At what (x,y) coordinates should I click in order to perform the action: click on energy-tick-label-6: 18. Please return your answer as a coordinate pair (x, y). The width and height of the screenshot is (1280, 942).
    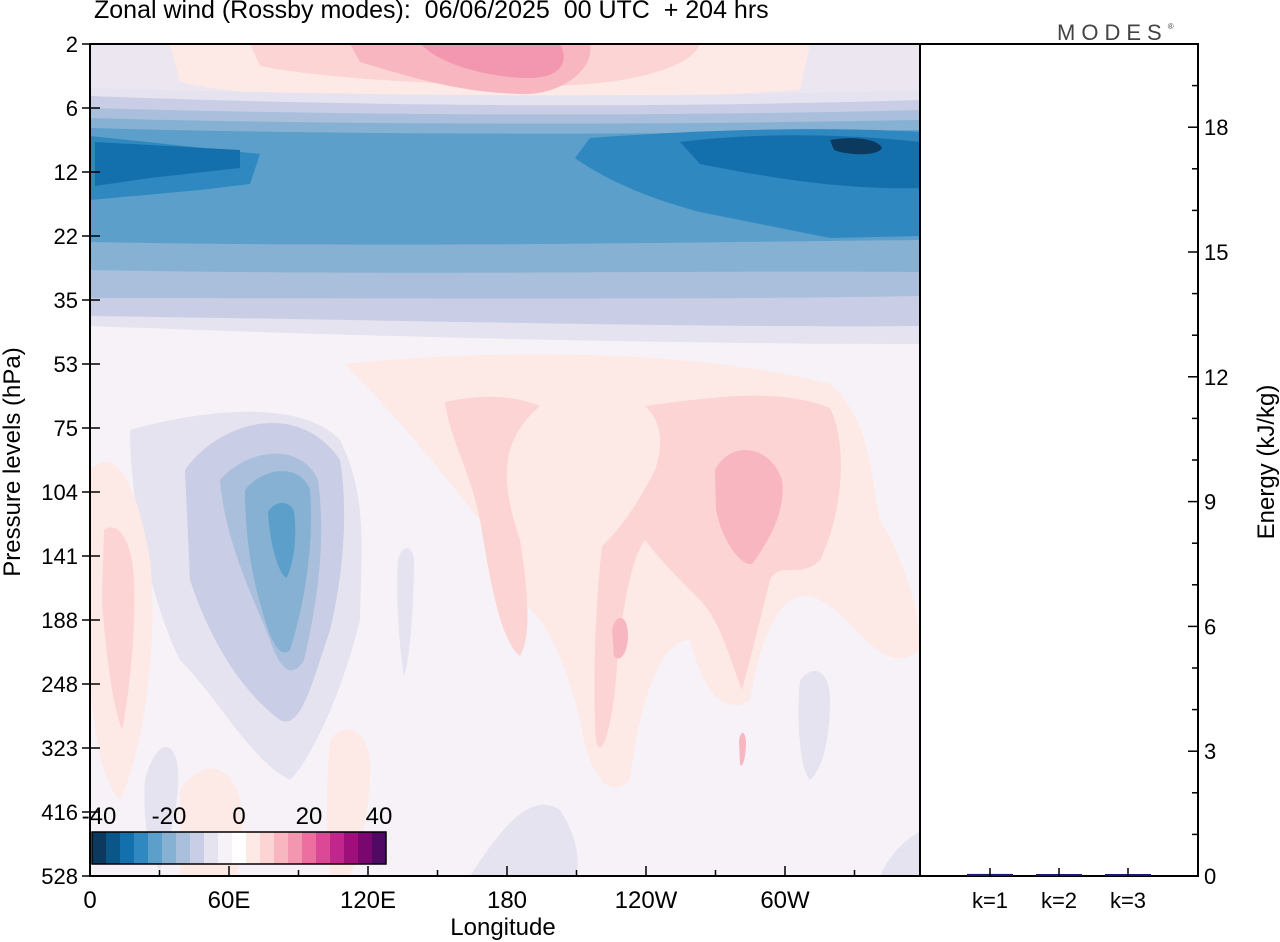
    Looking at the image, I should click on (1216, 127).